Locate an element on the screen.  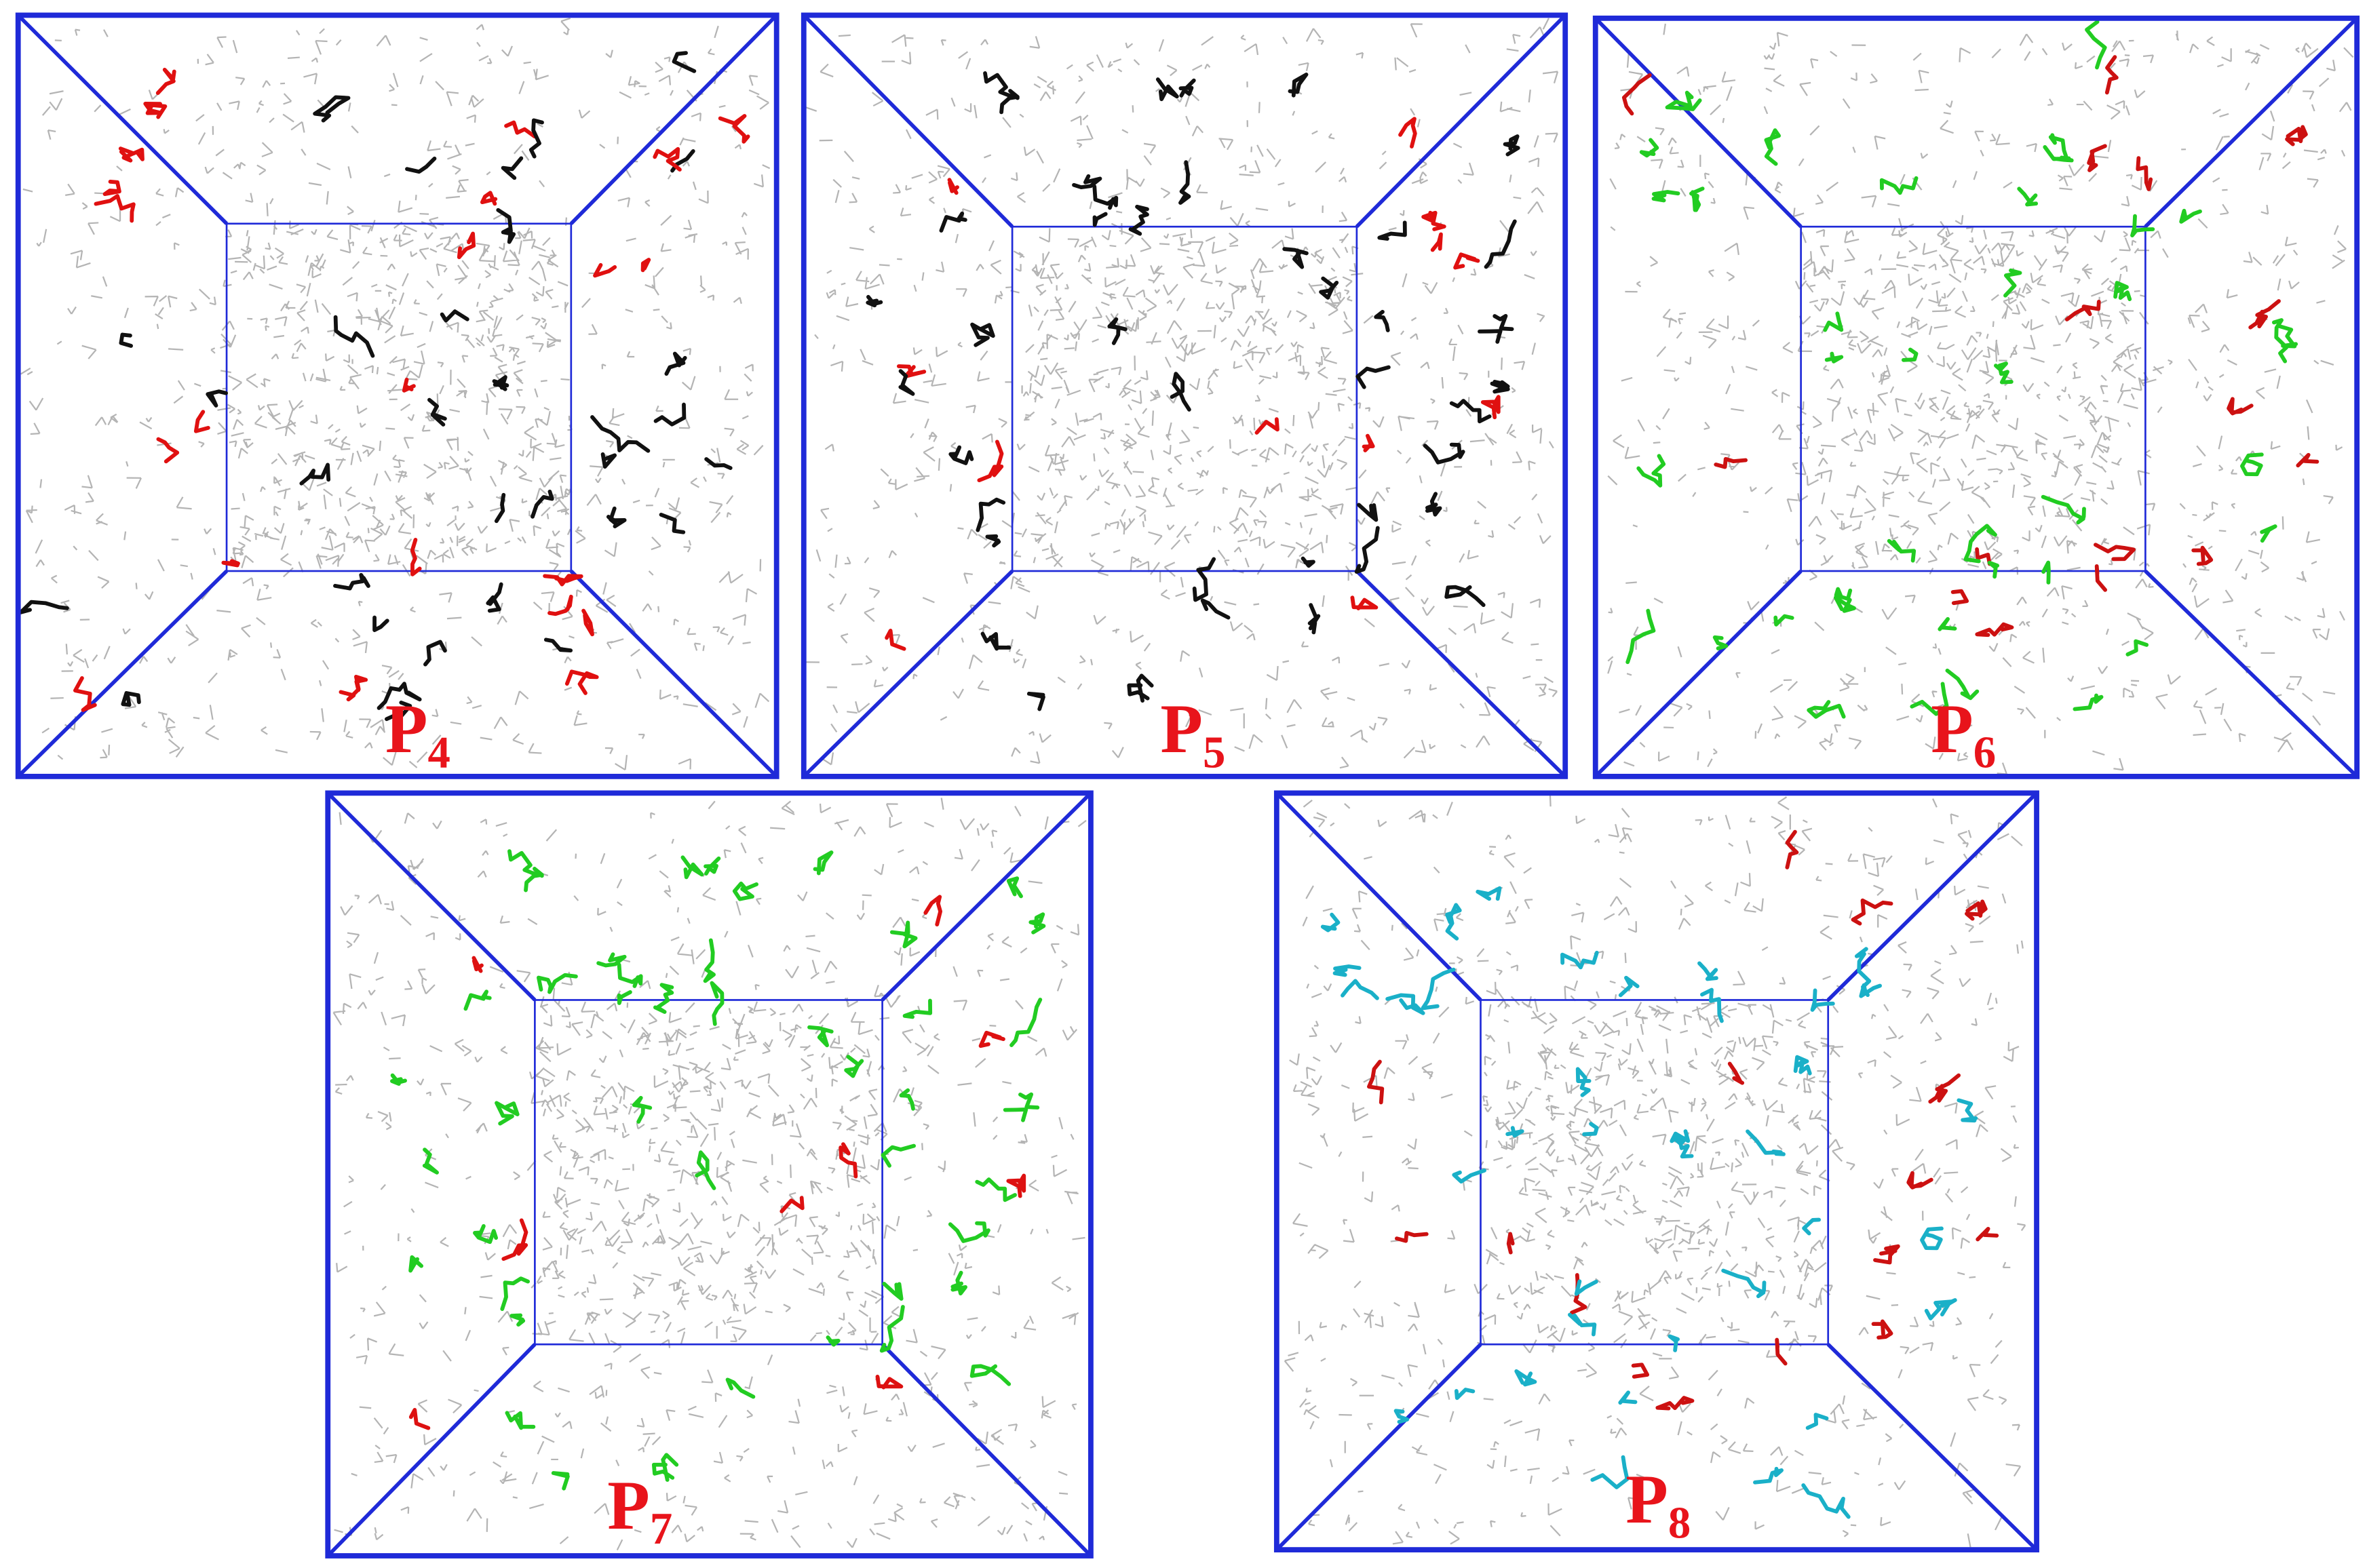
panel-label: P4 is located at coordinates (418, 734).